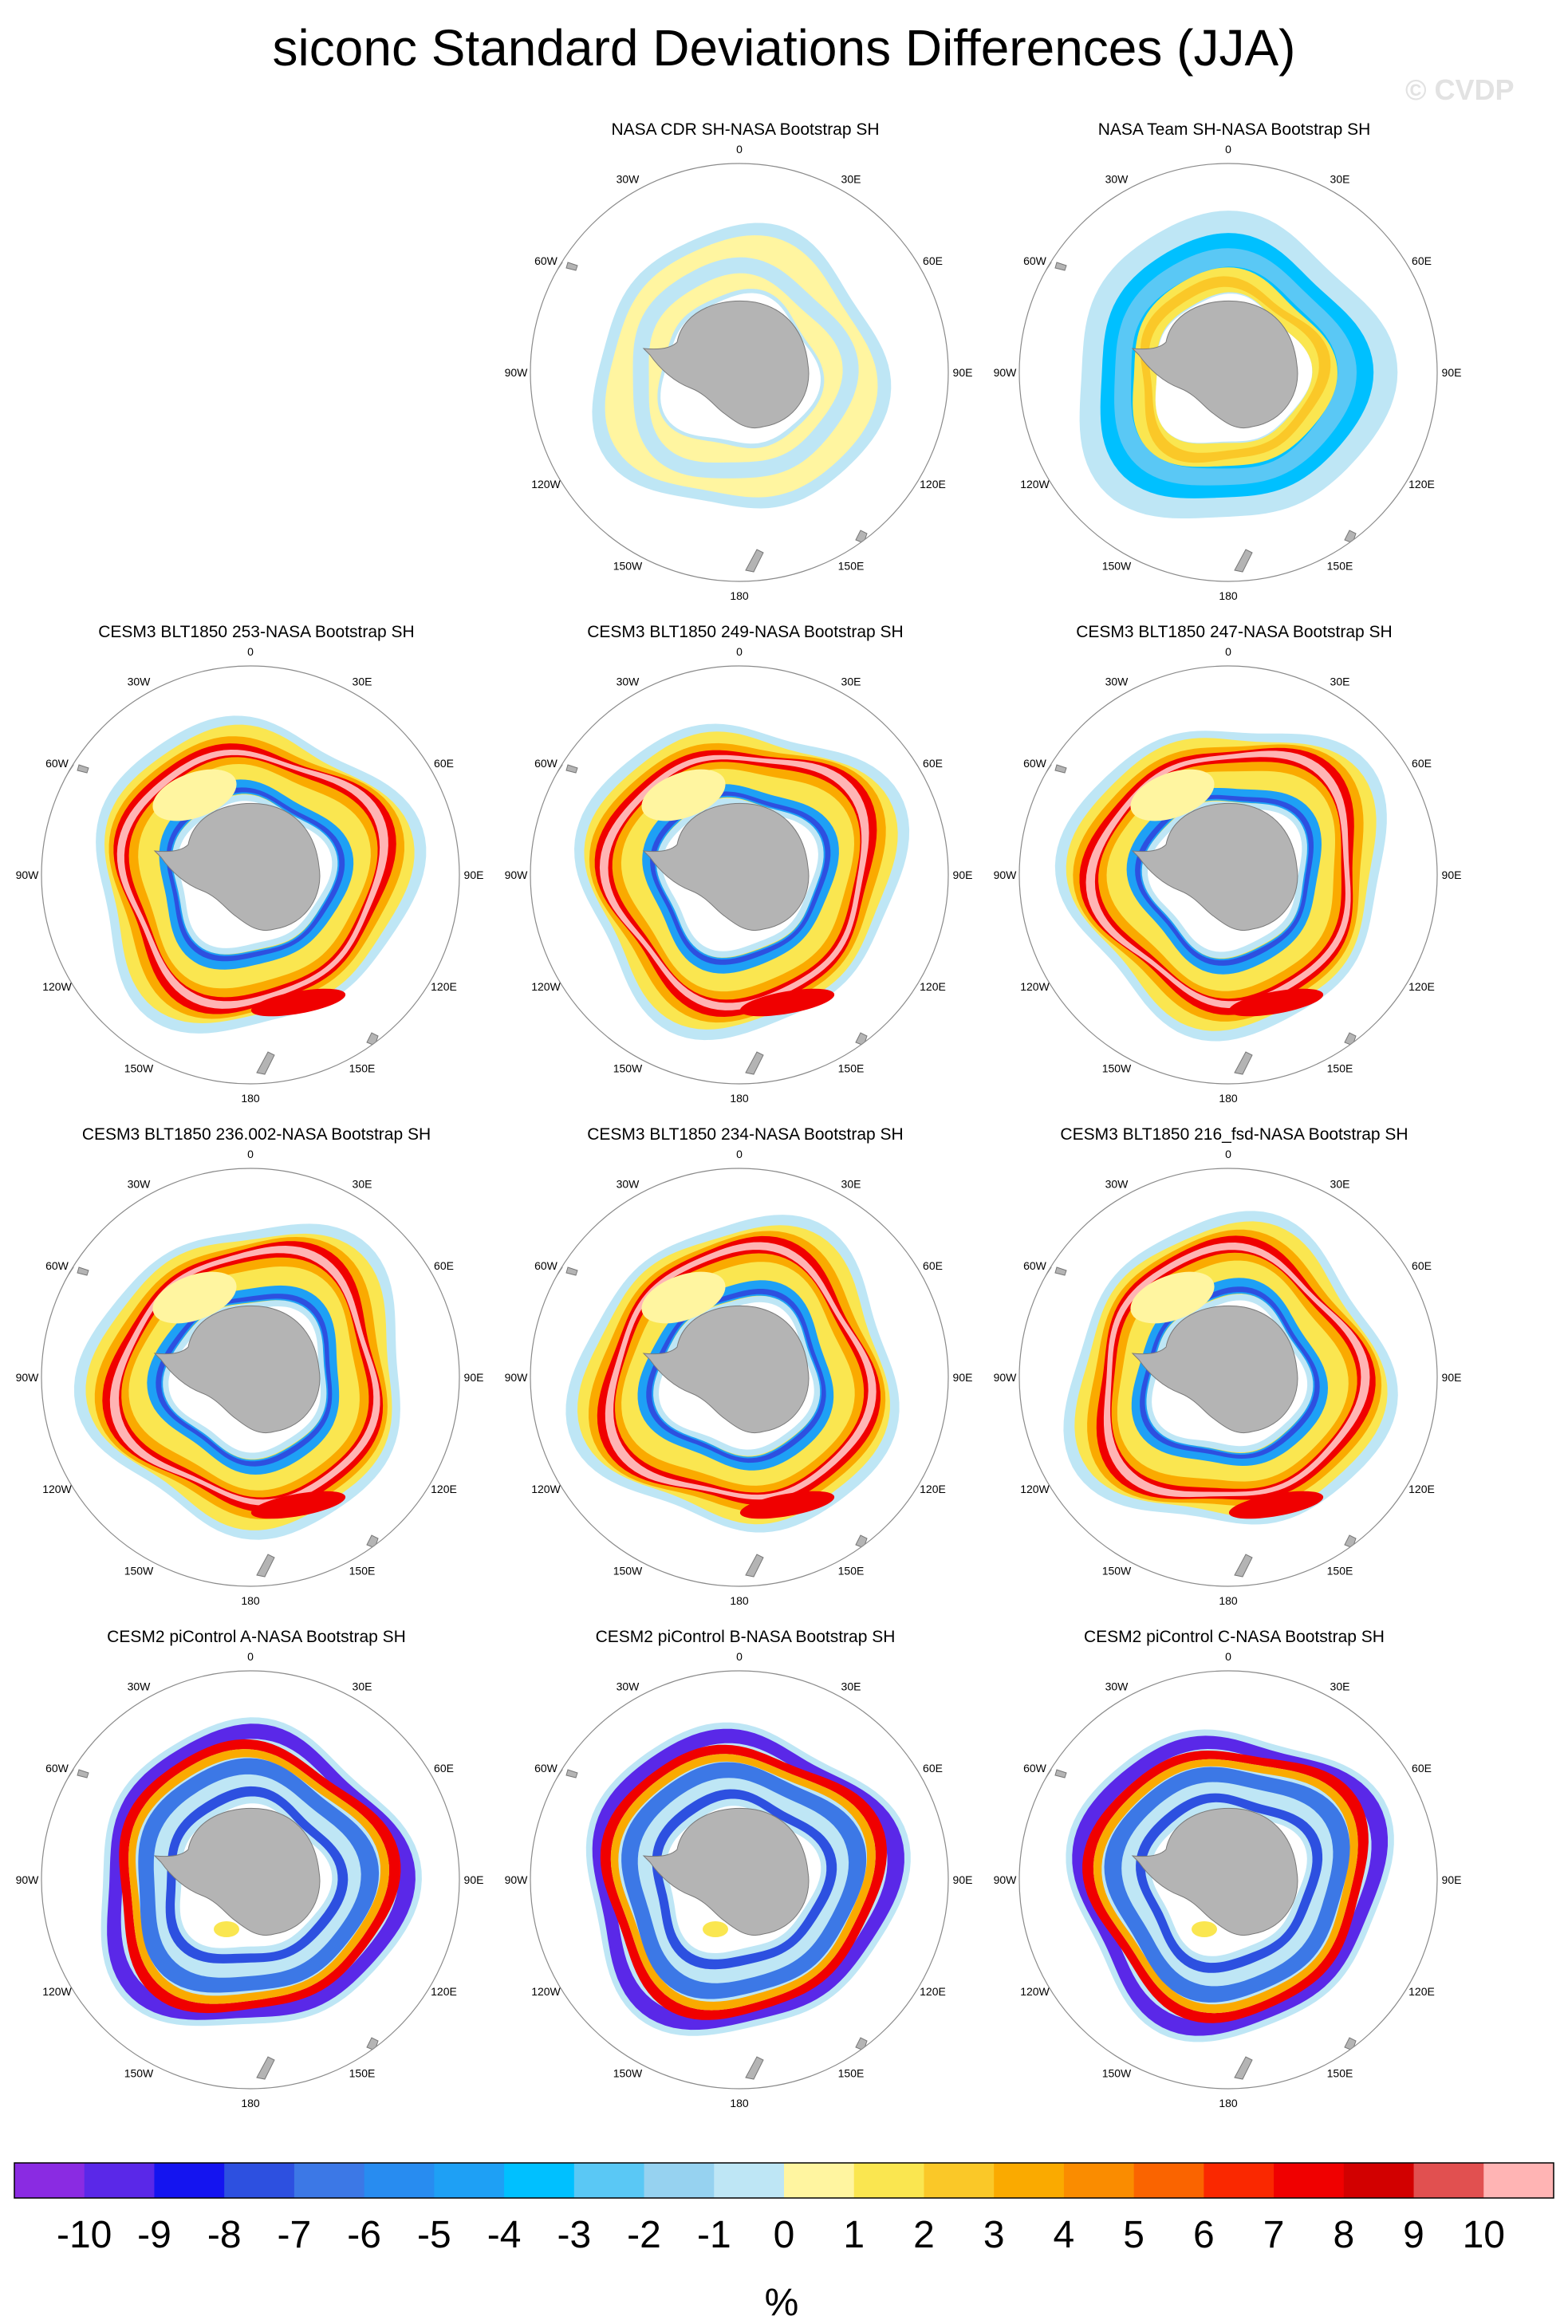  Describe the element at coordinates (505, 2235) in the screenshot. I see `colorbar-tick-label: -4` at that location.